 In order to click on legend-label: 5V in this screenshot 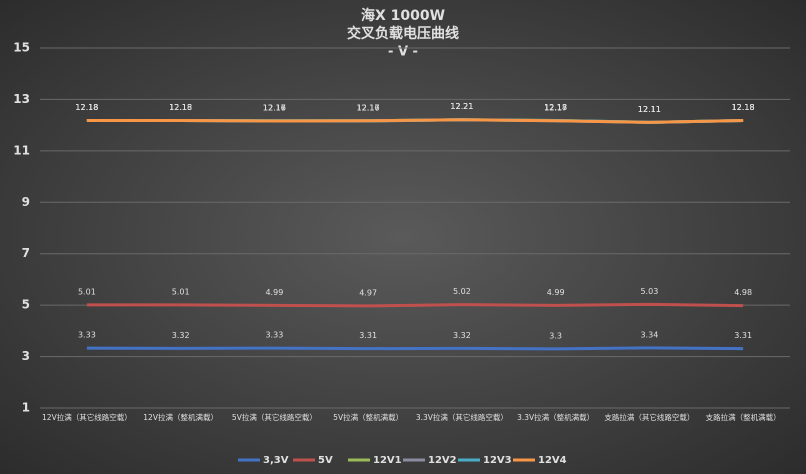, I will do `click(325, 460)`.